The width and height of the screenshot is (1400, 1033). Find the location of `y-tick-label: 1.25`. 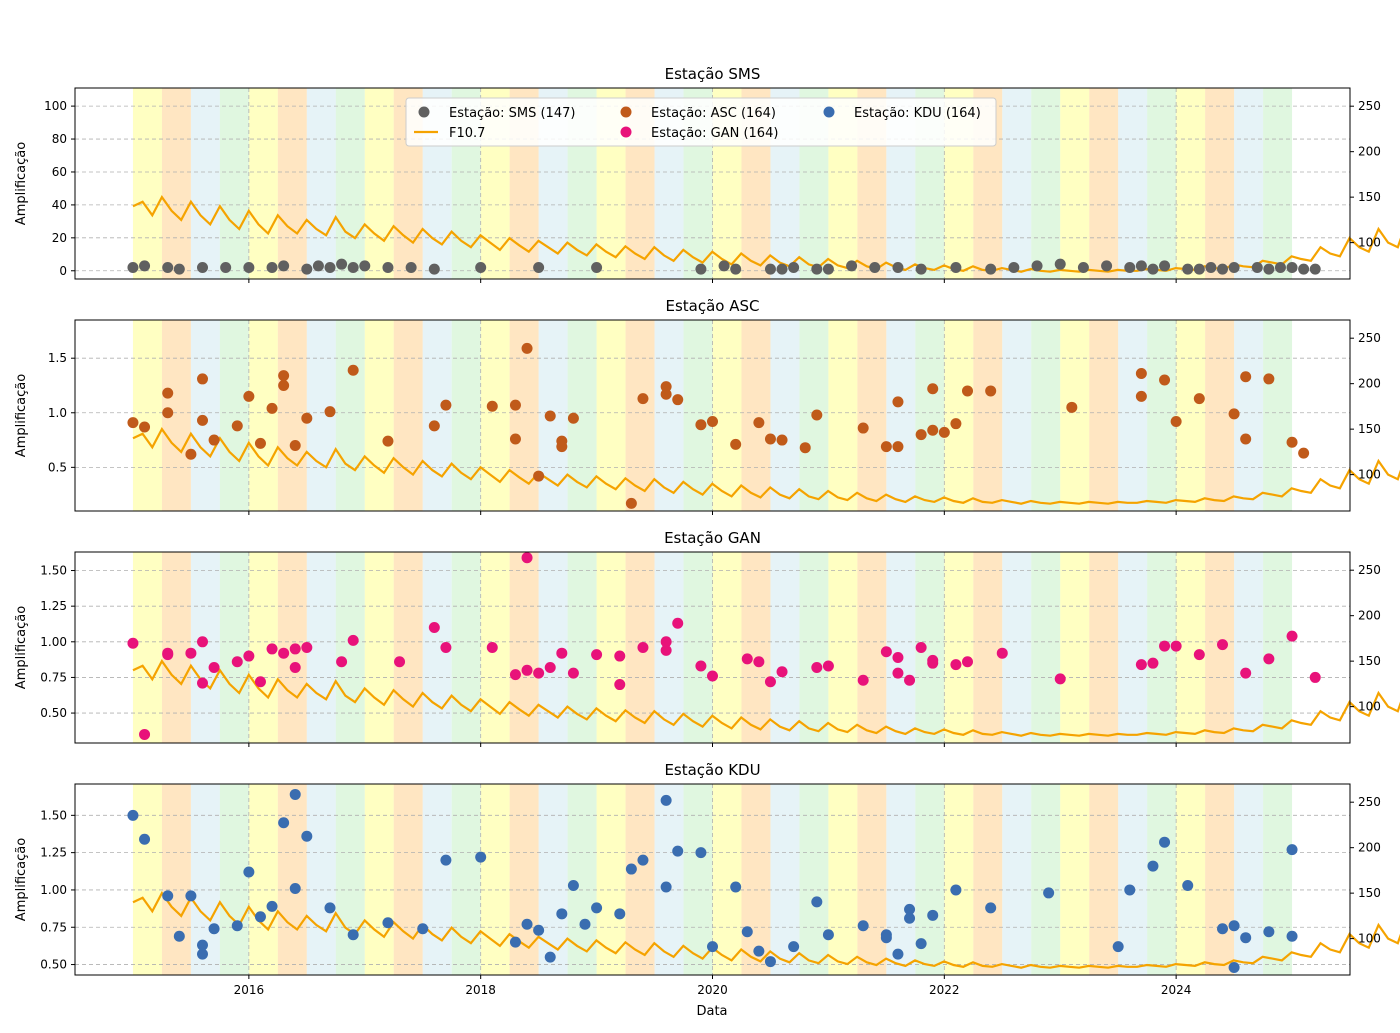

y-tick-label: 1.25 is located at coordinates (53, 853).